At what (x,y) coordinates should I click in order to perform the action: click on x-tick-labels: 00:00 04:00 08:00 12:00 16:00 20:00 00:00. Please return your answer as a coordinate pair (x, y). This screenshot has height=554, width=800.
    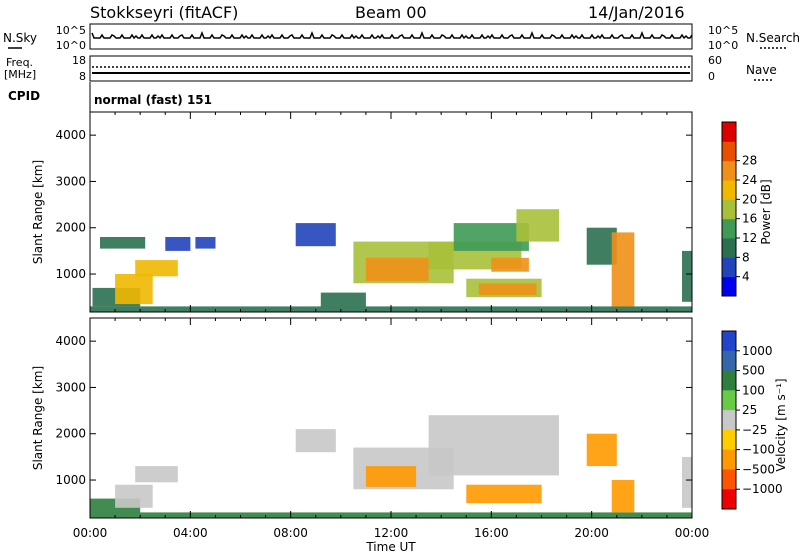
    Looking at the image, I should click on (391, 533).